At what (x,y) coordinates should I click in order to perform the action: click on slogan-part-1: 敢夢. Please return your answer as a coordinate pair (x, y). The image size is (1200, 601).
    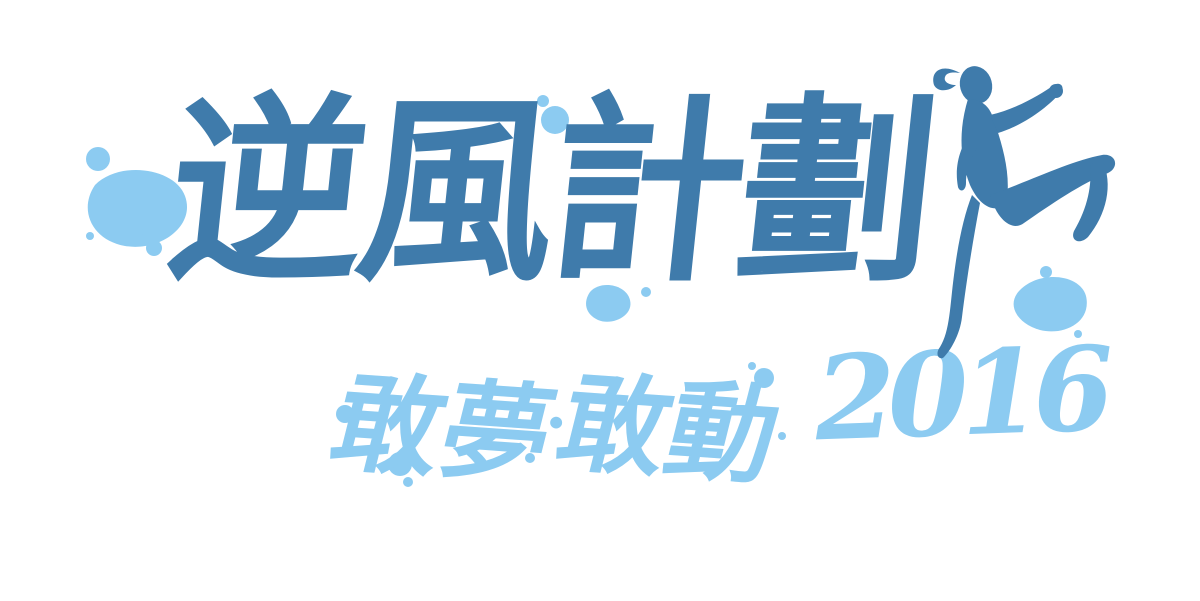
    Looking at the image, I should click on (443, 430).